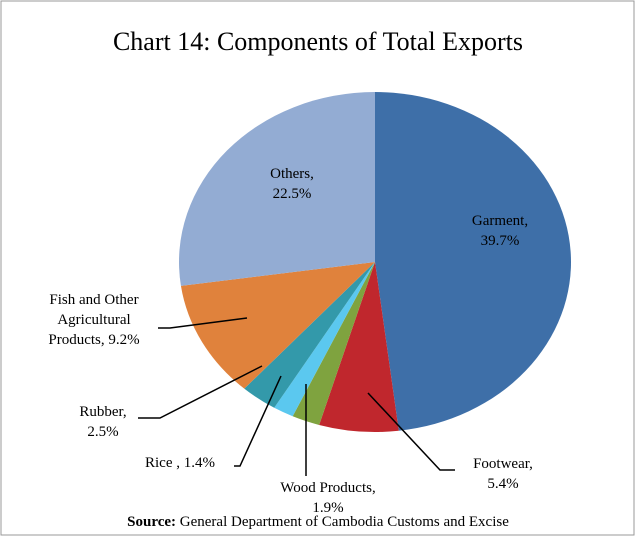 The image size is (635, 536). Describe the element at coordinates (93, 340) in the screenshot. I see `data-label: Products, 9.2%` at that location.